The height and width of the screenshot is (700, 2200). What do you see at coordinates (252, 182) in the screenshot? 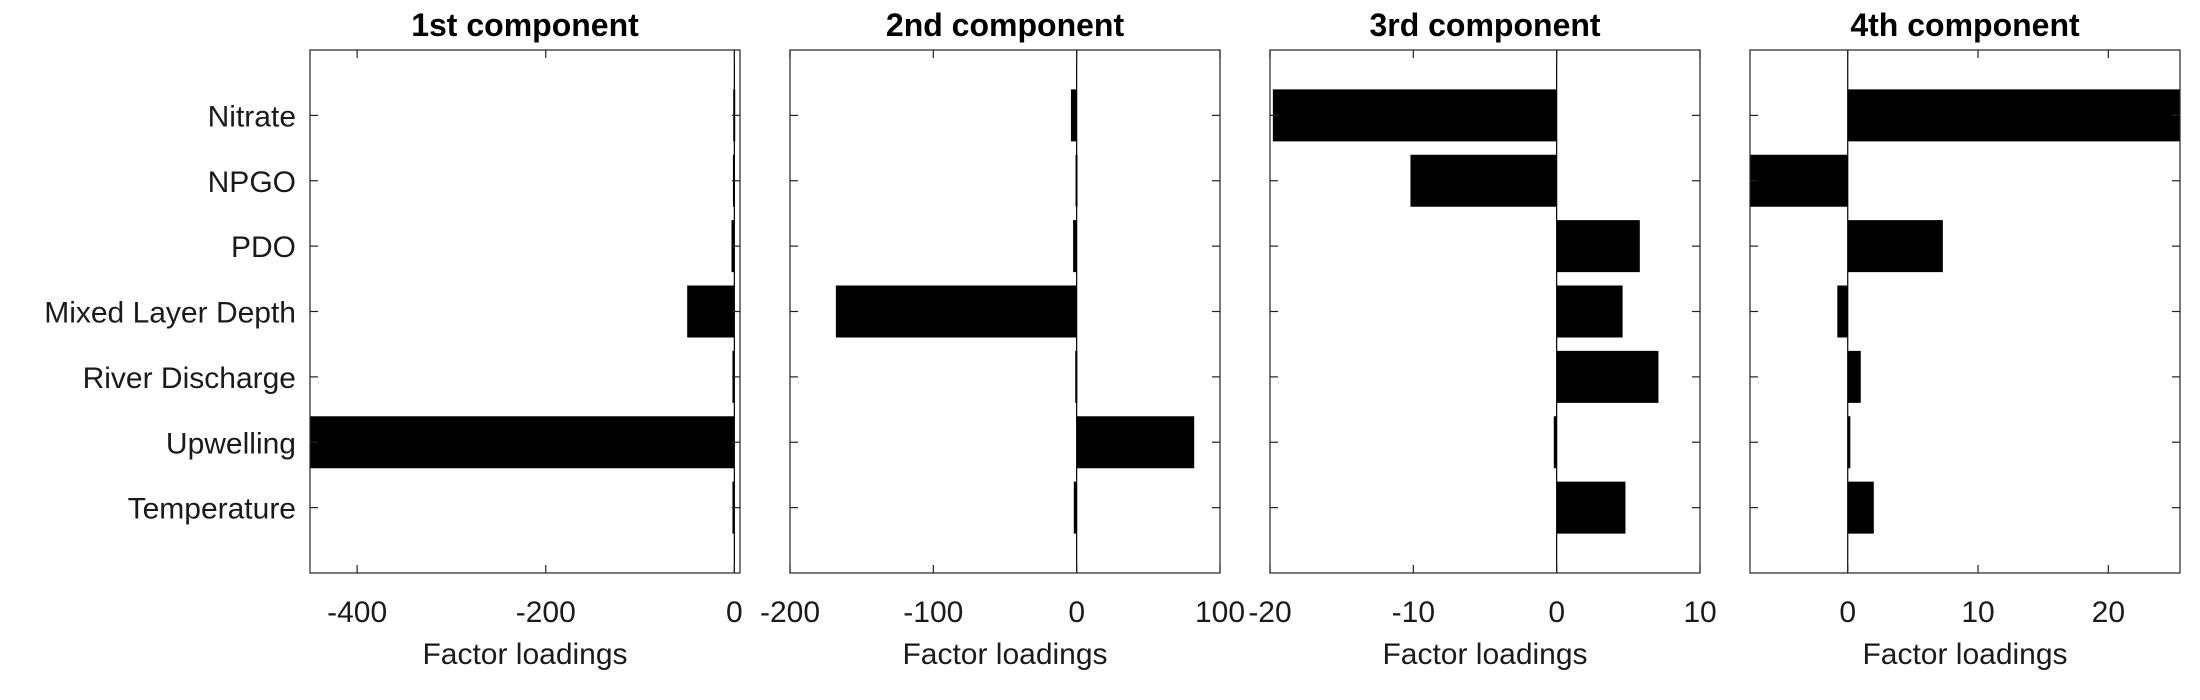
I see `category-label: NPGO` at bounding box center [252, 182].